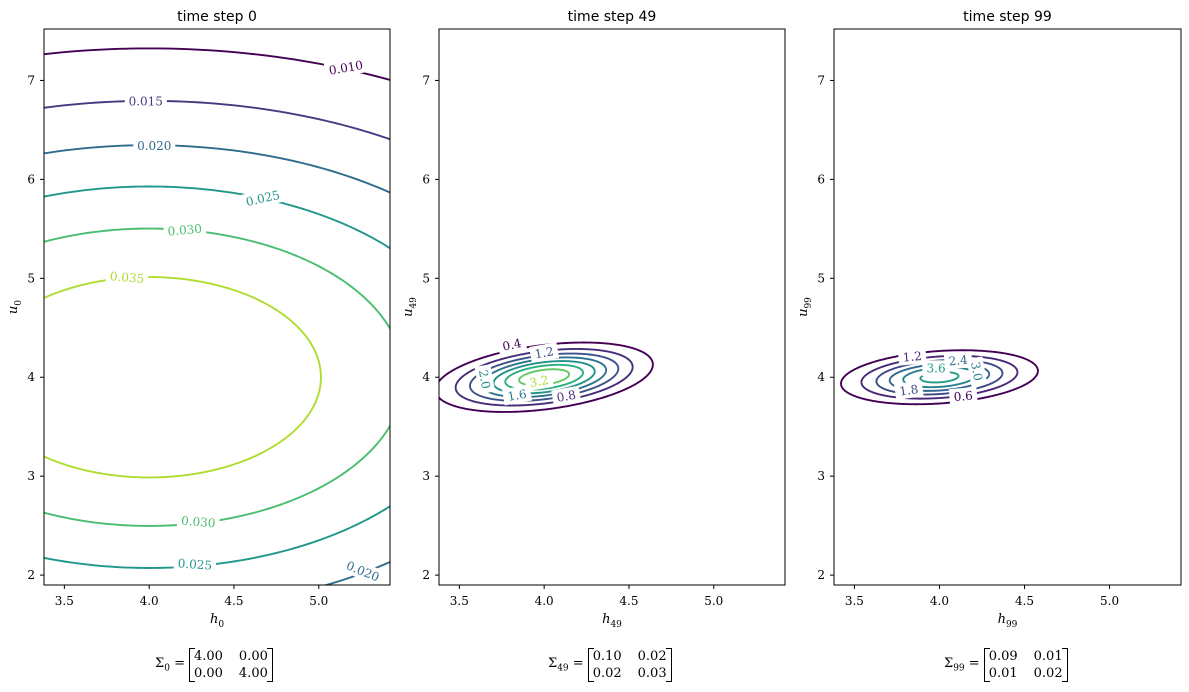 The height and width of the screenshot is (692, 1189). Describe the element at coordinates (908, 390) in the screenshot. I see `contour-label: 1.8` at that location.